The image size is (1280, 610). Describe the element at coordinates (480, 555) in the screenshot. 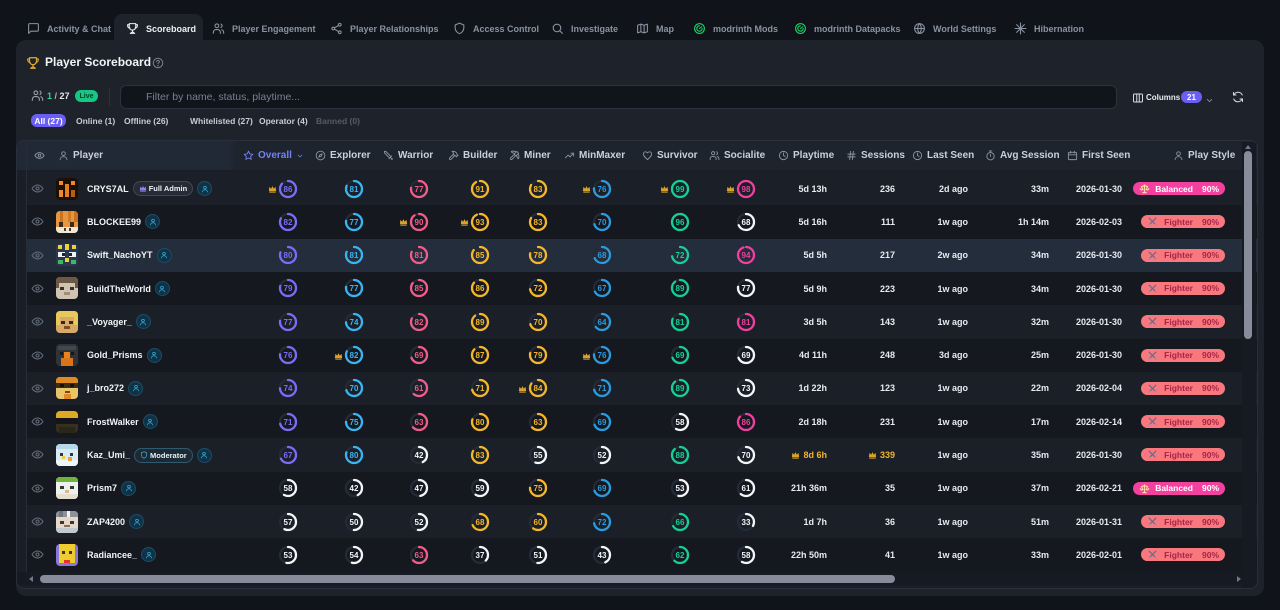

I see `svg-text: 37` at that location.